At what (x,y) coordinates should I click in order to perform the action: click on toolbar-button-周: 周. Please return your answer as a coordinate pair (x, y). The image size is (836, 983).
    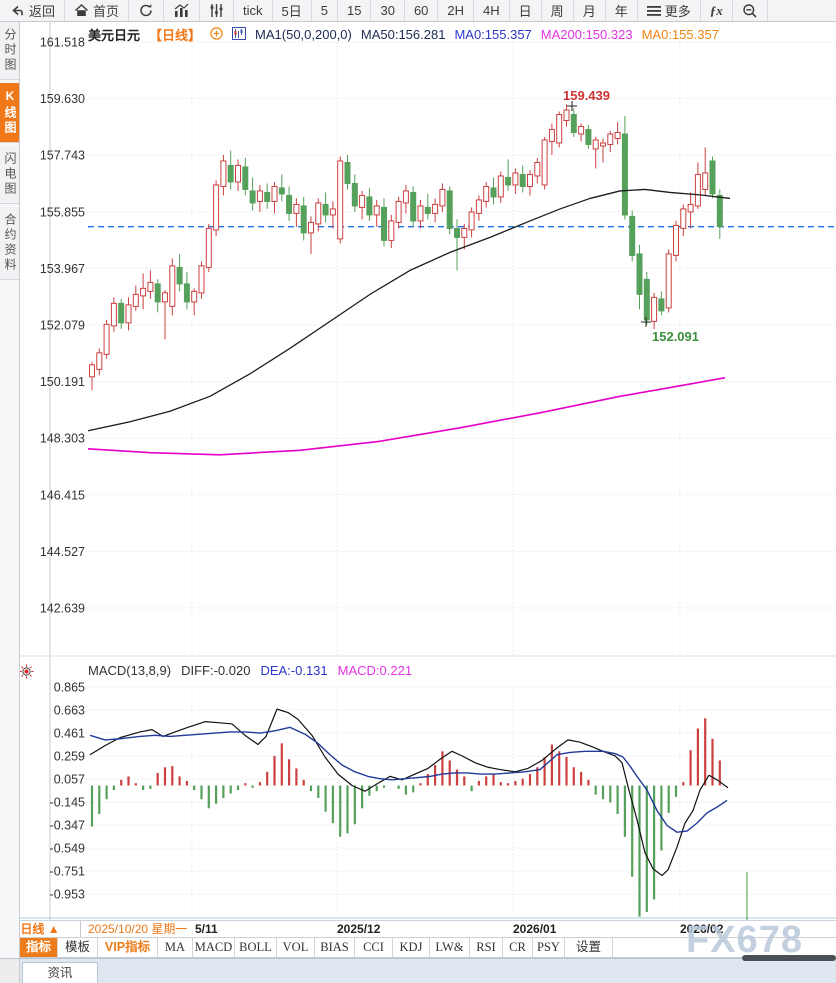
    Looking at the image, I should click on (558, 10).